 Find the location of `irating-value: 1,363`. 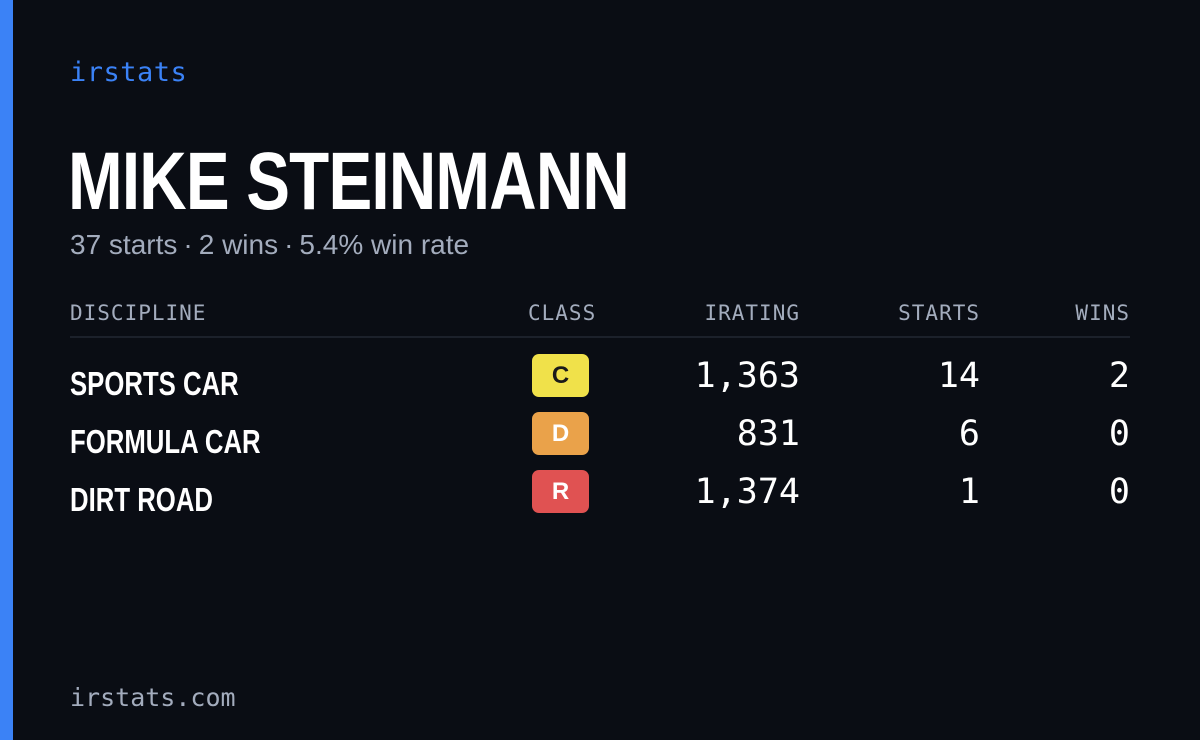

irating-value: 1,363 is located at coordinates (747, 376).